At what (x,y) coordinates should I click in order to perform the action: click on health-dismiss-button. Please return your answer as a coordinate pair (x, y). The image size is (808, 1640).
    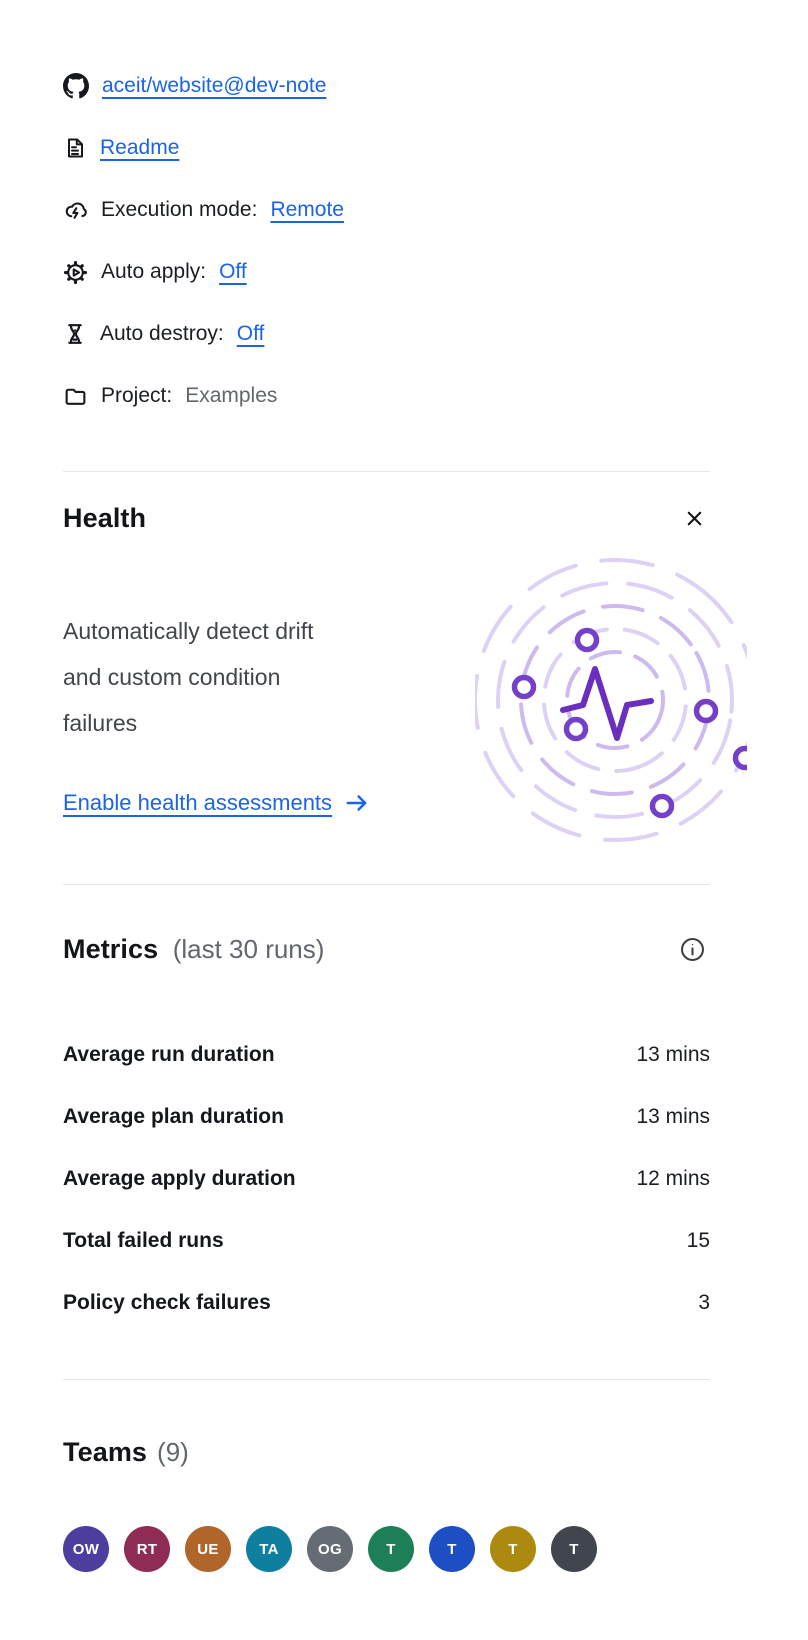
    Looking at the image, I should click on (694, 518).